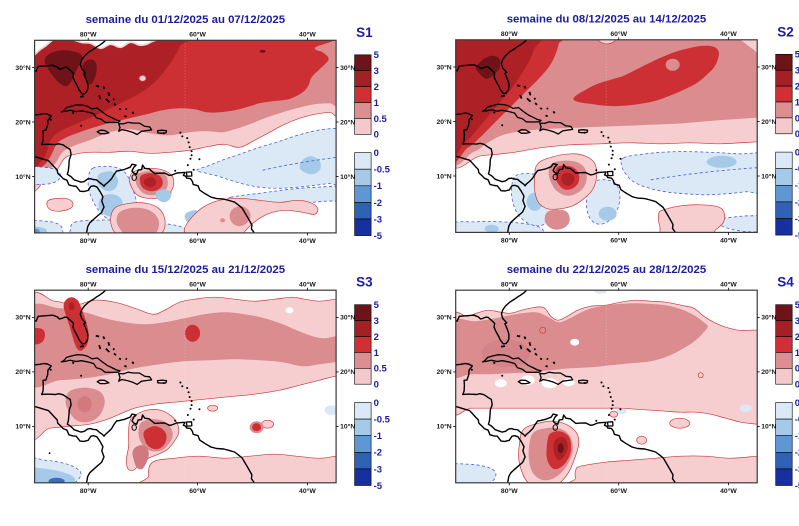 The height and width of the screenshot is (526, 799). I want to click on svg-text:semaine du 22/12/2025 au 28/12: semaine du 22/12/2025 au 28/12/2025, so click(607, 270).